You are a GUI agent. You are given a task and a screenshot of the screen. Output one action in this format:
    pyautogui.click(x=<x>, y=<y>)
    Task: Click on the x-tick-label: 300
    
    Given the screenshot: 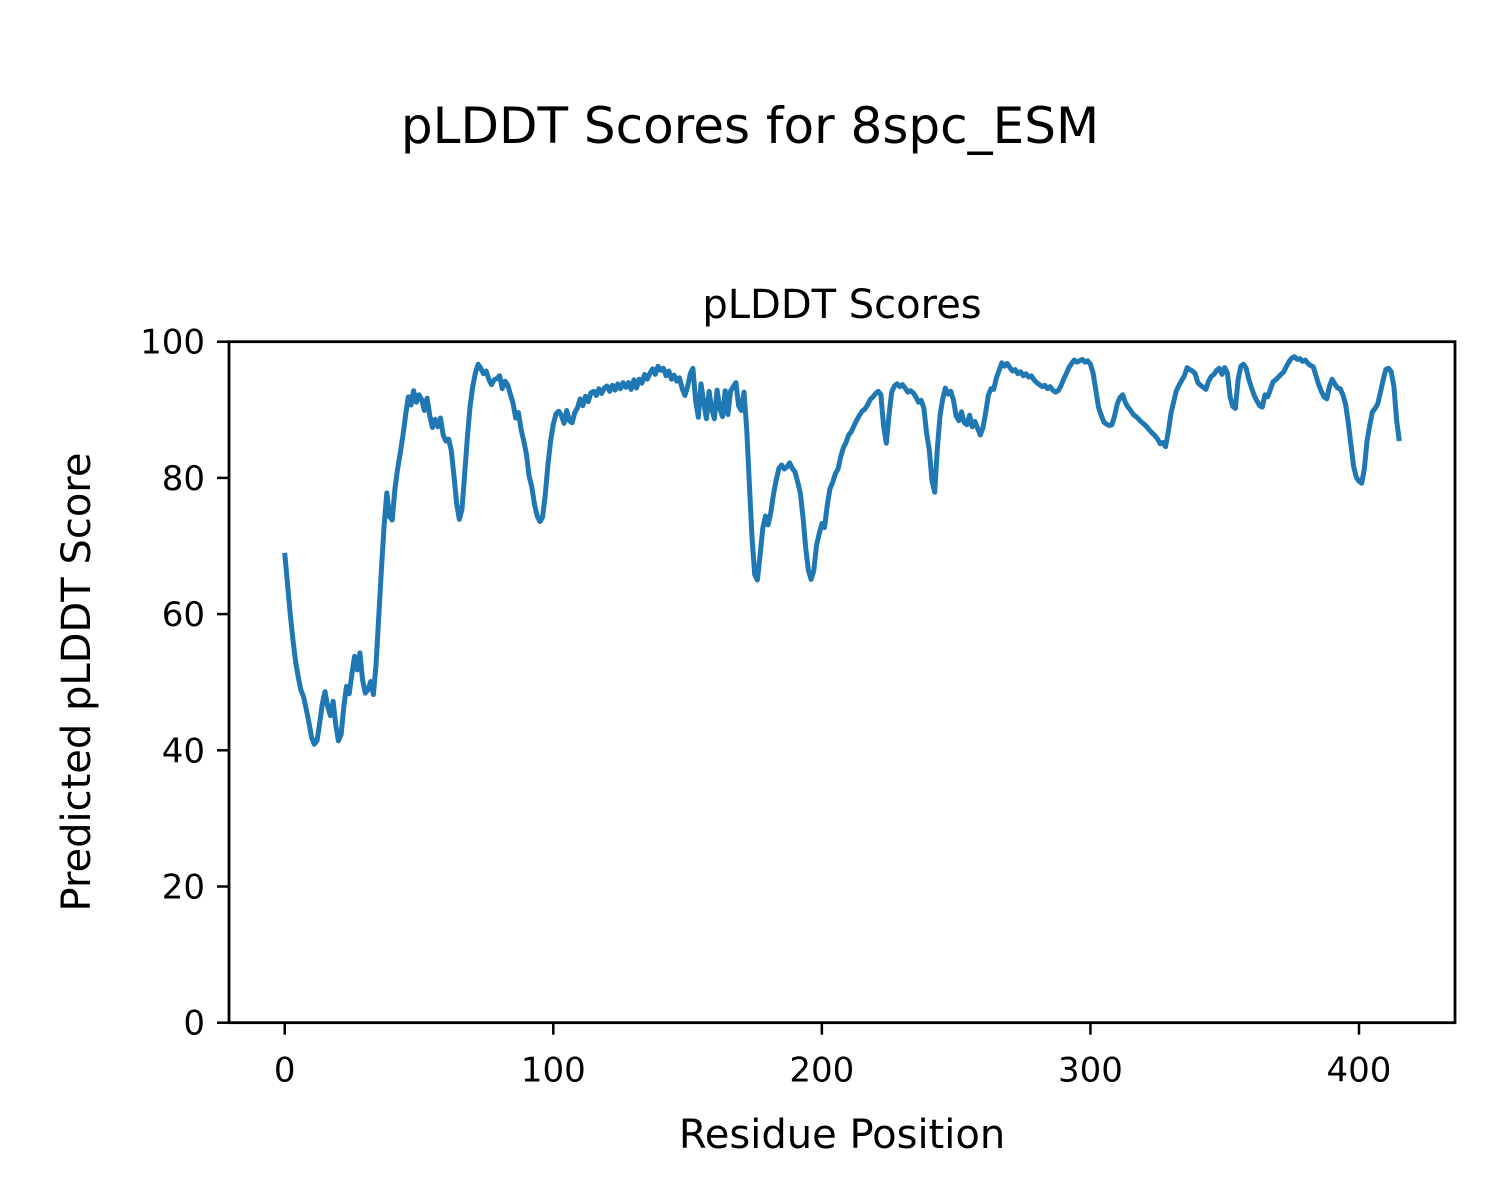 What is the action you would take?
    pyautogui.click(x=1090, y=1071)
    